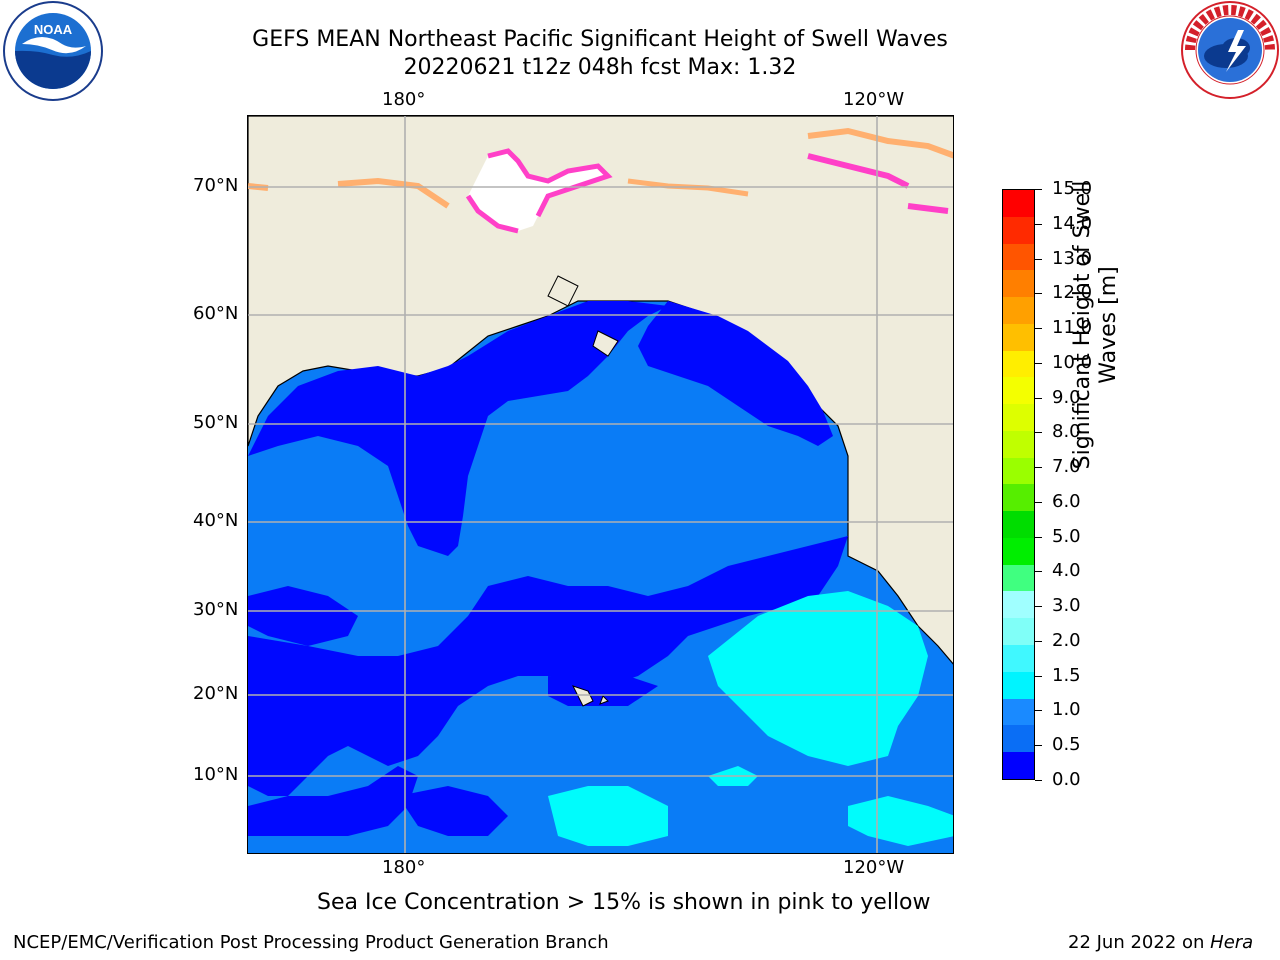 The height and width of the screenshot is (960, 1280). Describe the element at coordinates (216, 774) in the screenshot. I see `lat-tick-10n: 10°N` at that location.